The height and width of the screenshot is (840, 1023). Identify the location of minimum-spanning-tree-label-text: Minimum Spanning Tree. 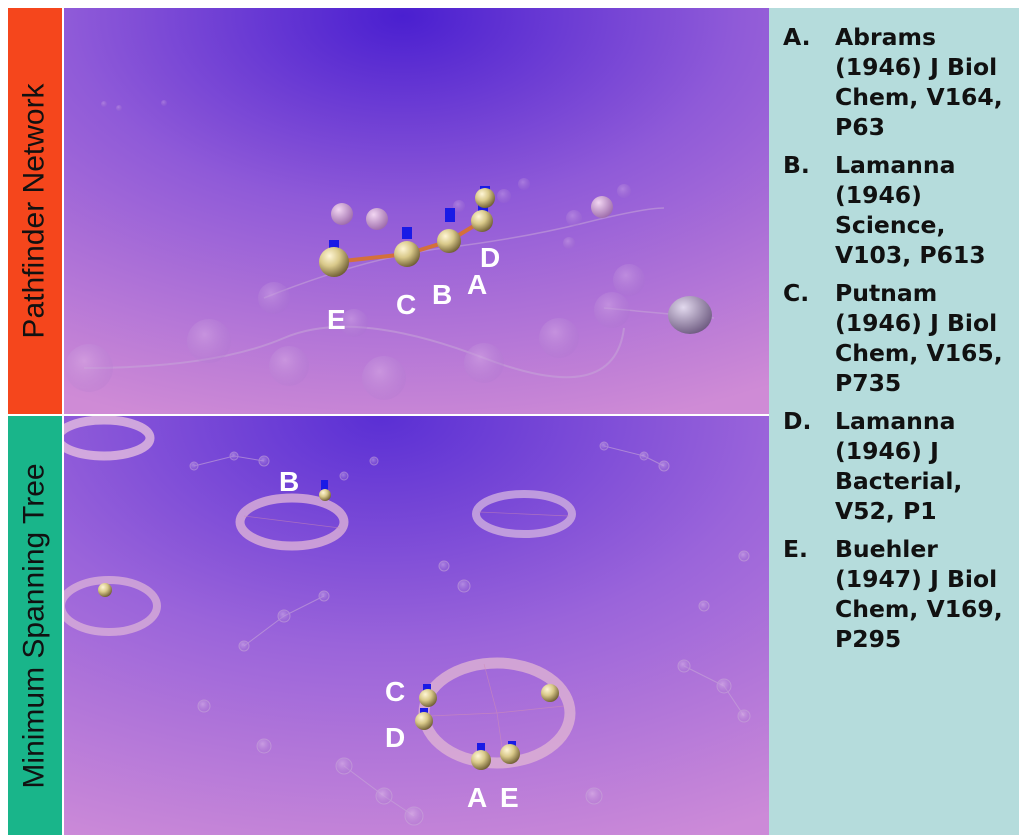
(34, 625).